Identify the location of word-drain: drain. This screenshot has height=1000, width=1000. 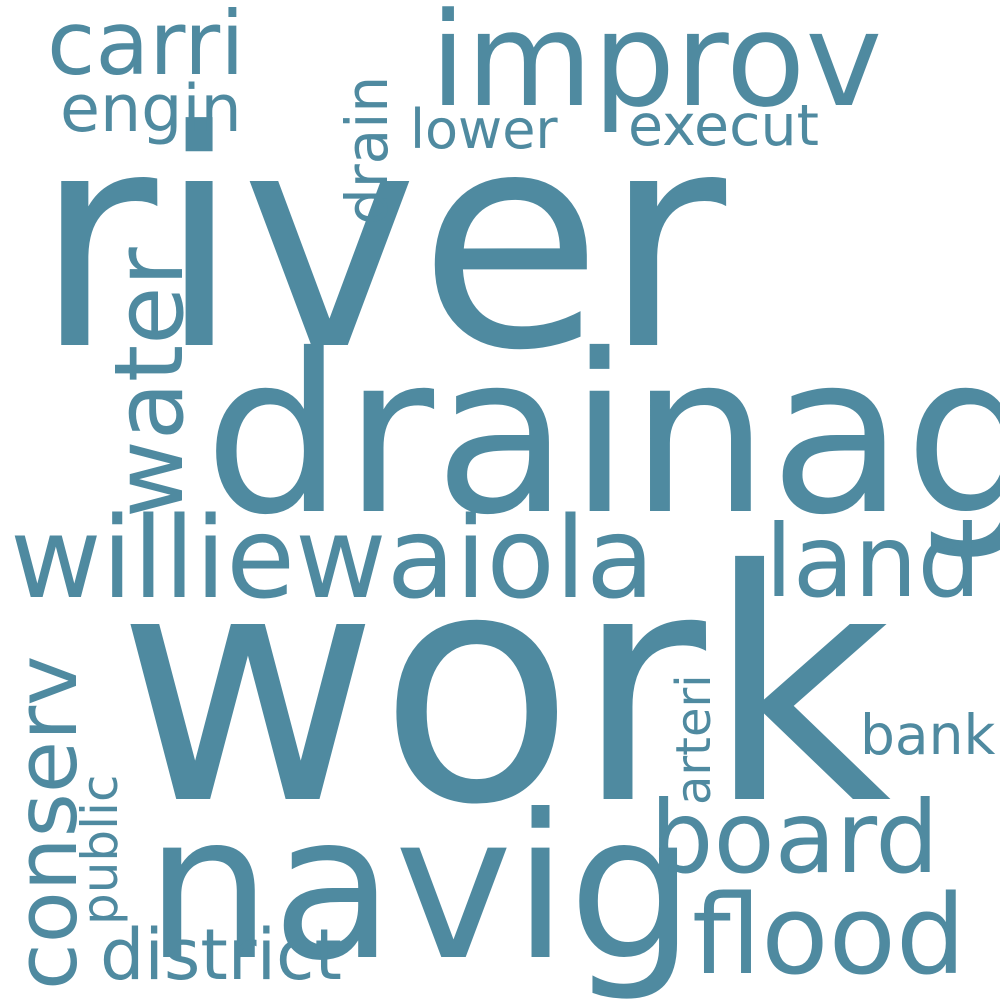
(367, 150).